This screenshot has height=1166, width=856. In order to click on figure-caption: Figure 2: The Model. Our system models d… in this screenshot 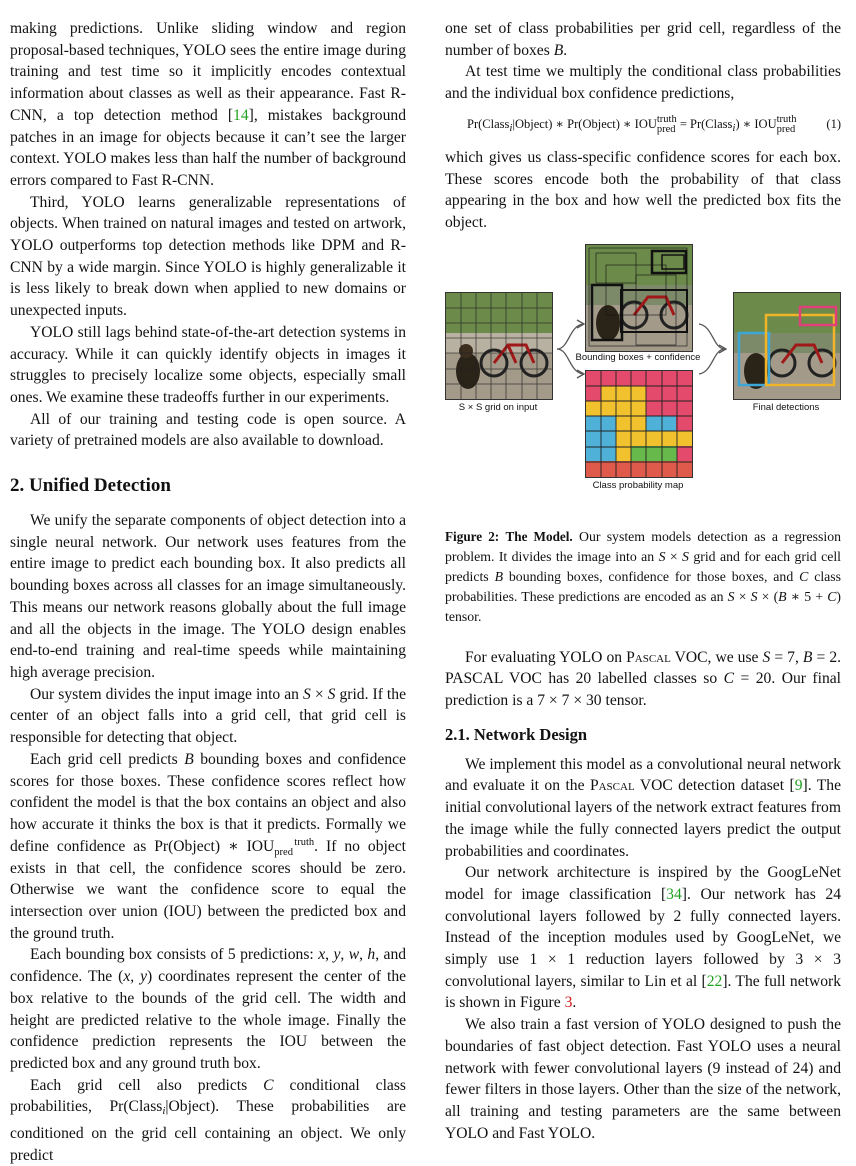, I will do `click(643, 576)`.